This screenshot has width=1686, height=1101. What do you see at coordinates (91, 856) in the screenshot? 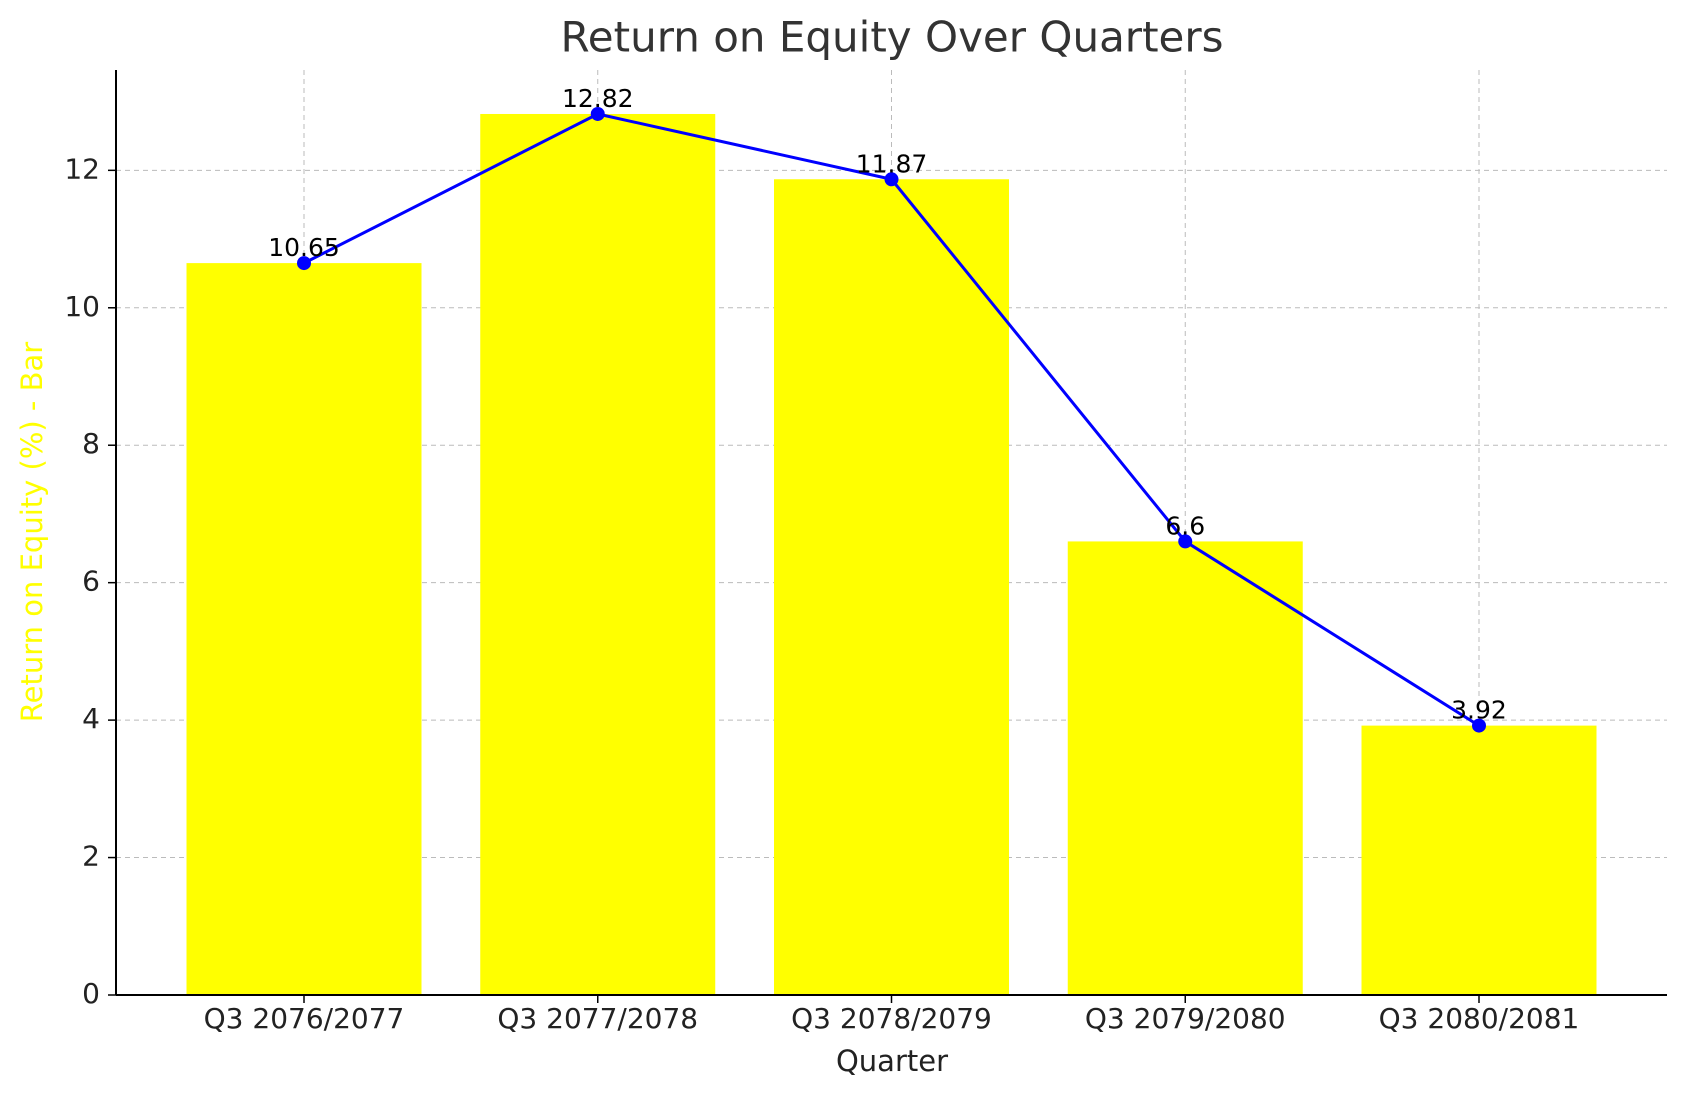
I see `y-tick-label: 2` at bounding box center [91, 856].